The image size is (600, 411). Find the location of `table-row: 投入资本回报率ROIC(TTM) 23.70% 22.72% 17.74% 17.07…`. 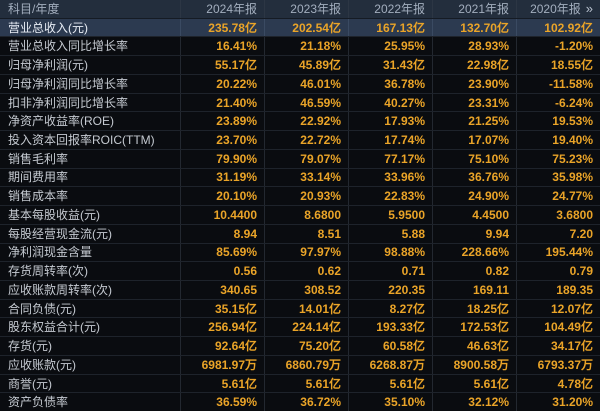

table-row: 投入资本回报率ROIC(TTM) 23.70% 22.72% 17.74% 17.07… is located at coordinates (300, 140).